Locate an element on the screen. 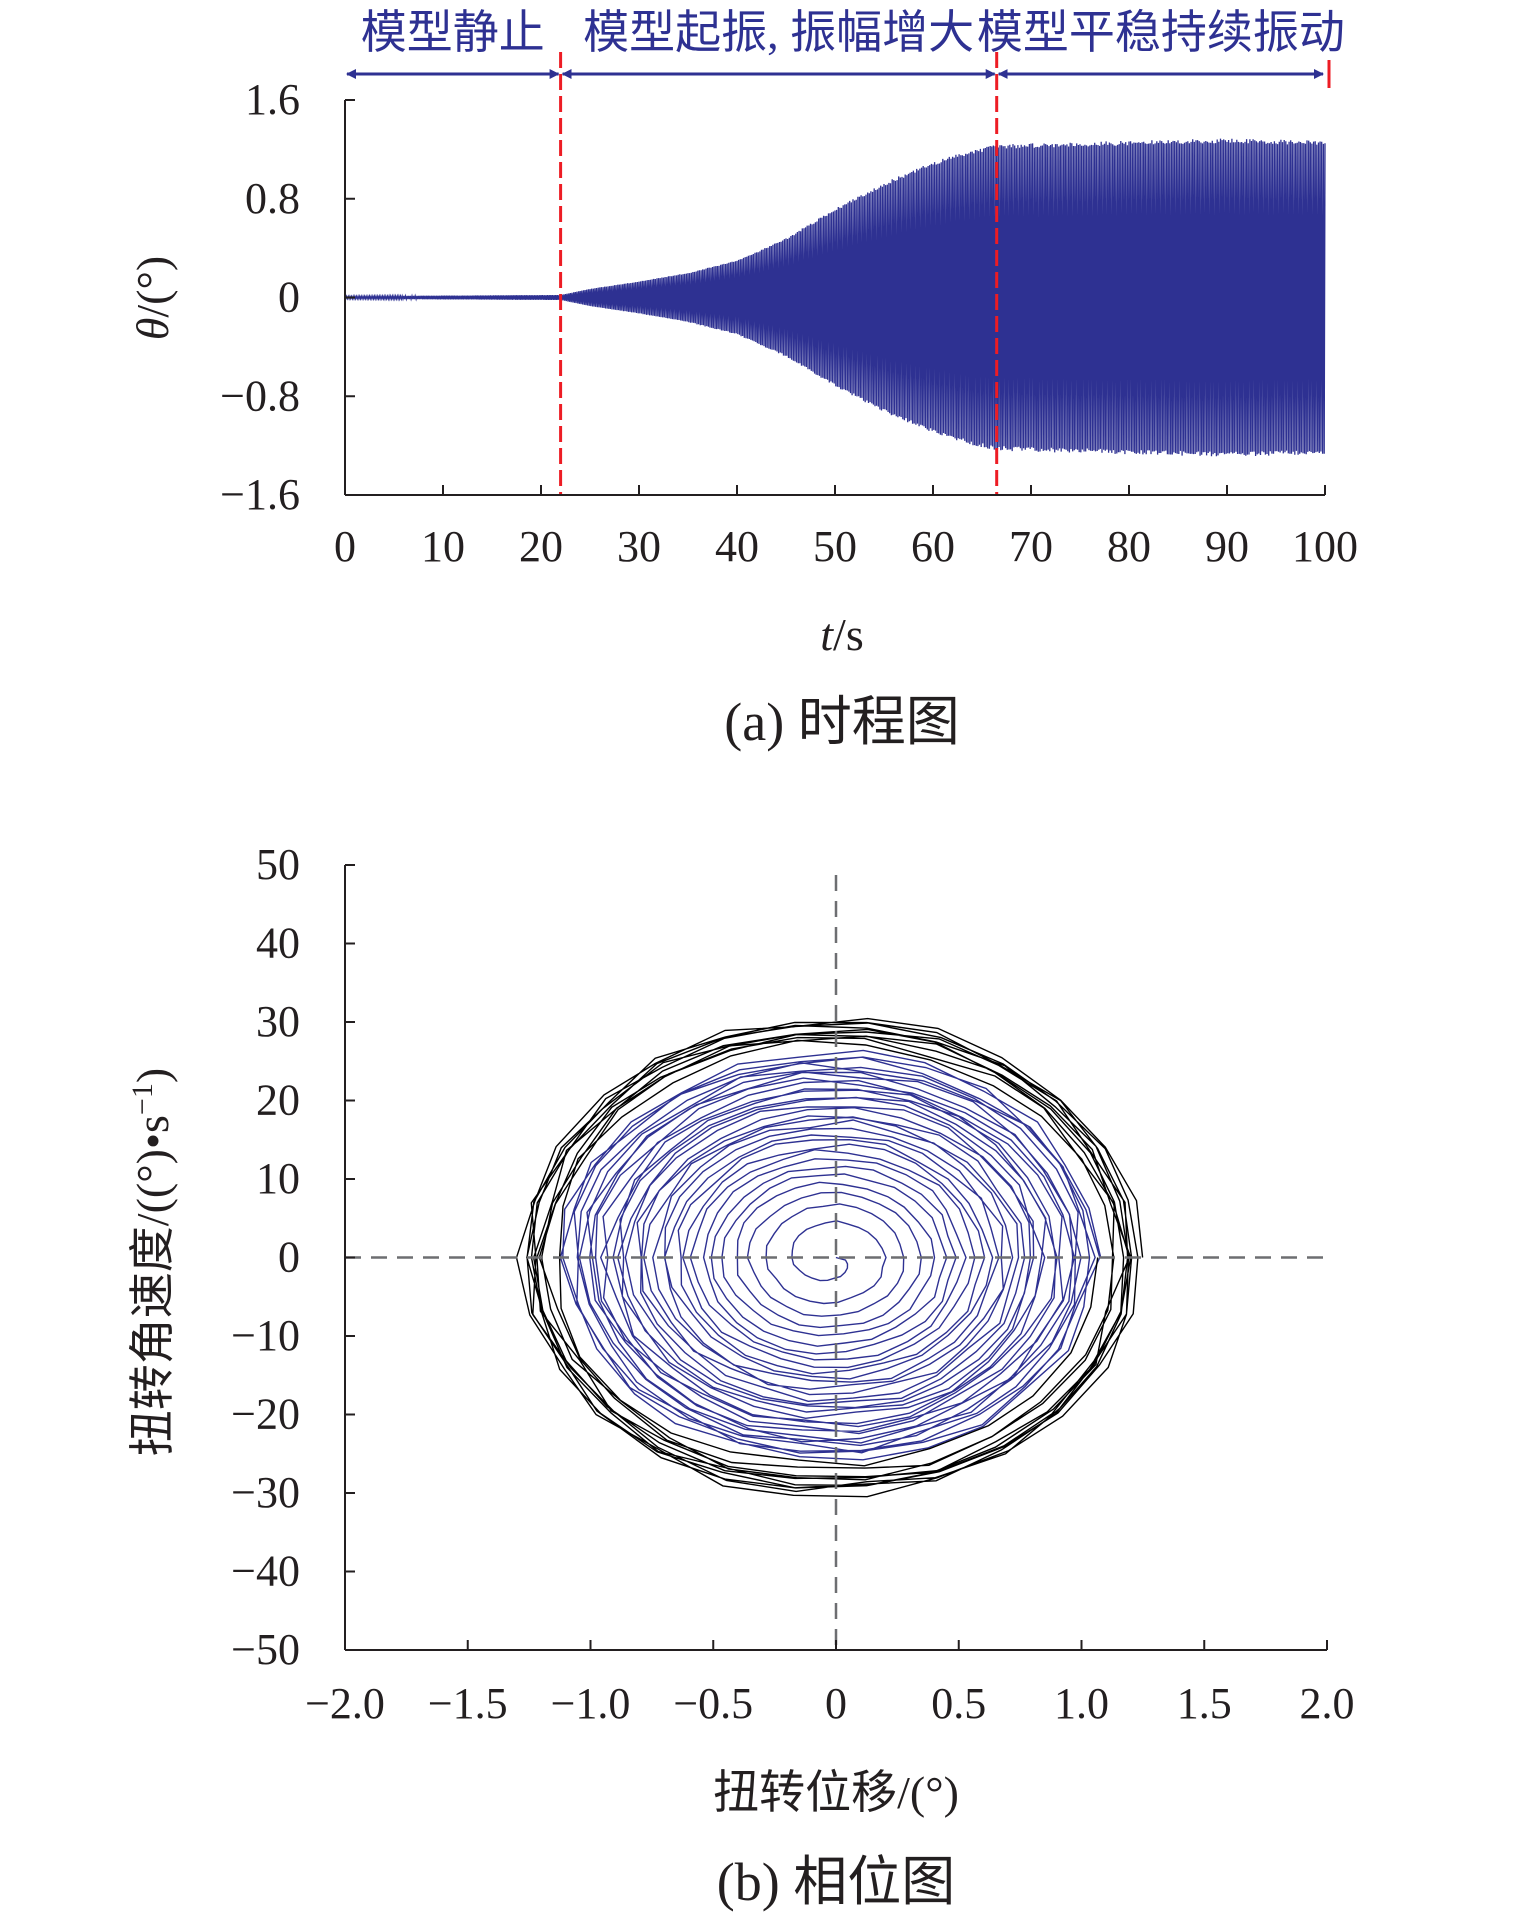 The height and width of the screenshot is (1929, 1535). x-tick-label: 40 is located at coordinates (737, 546).